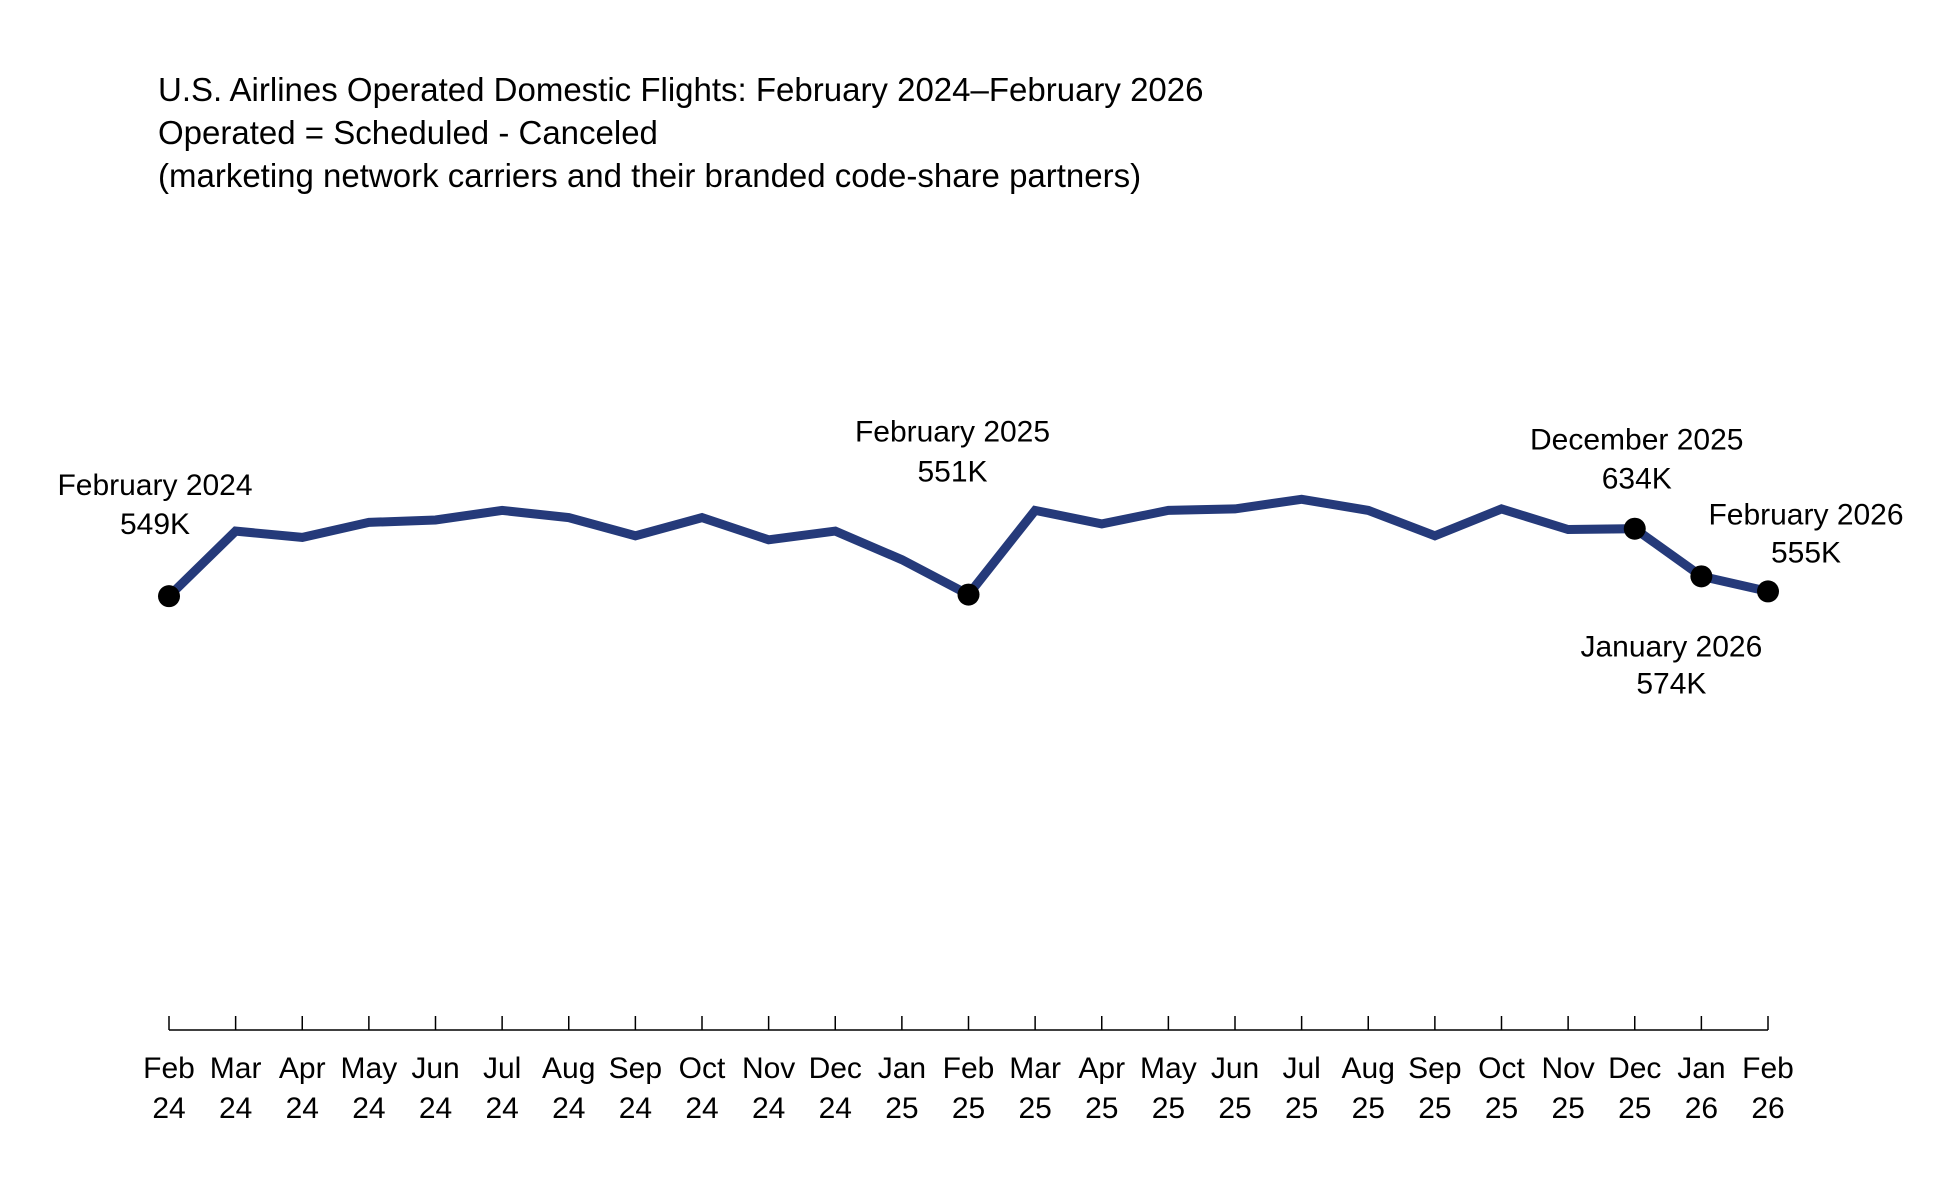 This screenshot has height=1186, width=1950. What do you see at coordinates (952, 432) in the screenshot?
I see `annotation-label: February 2025` at bounding box center [952, 432].